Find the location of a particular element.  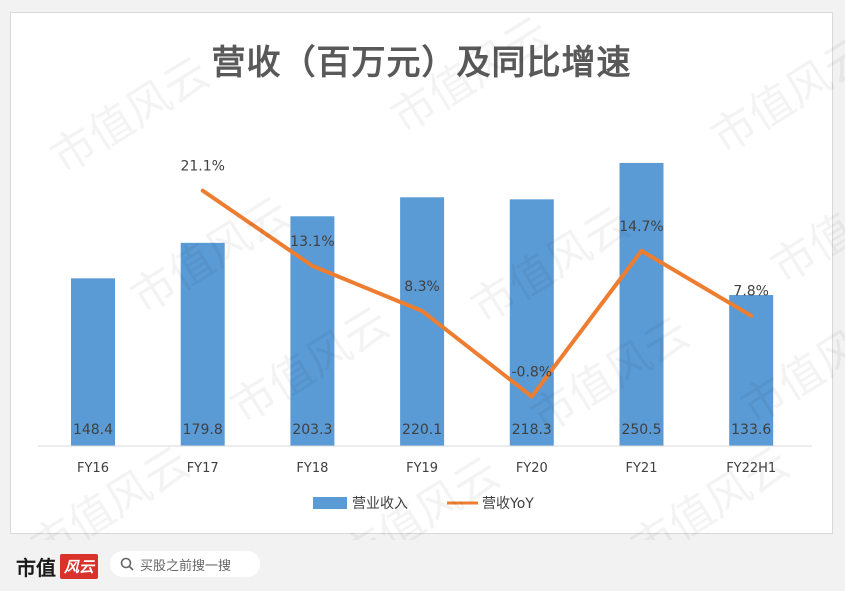

chart-title: 营收（百万元）及同比增速 is located at coordinates (421, 63).